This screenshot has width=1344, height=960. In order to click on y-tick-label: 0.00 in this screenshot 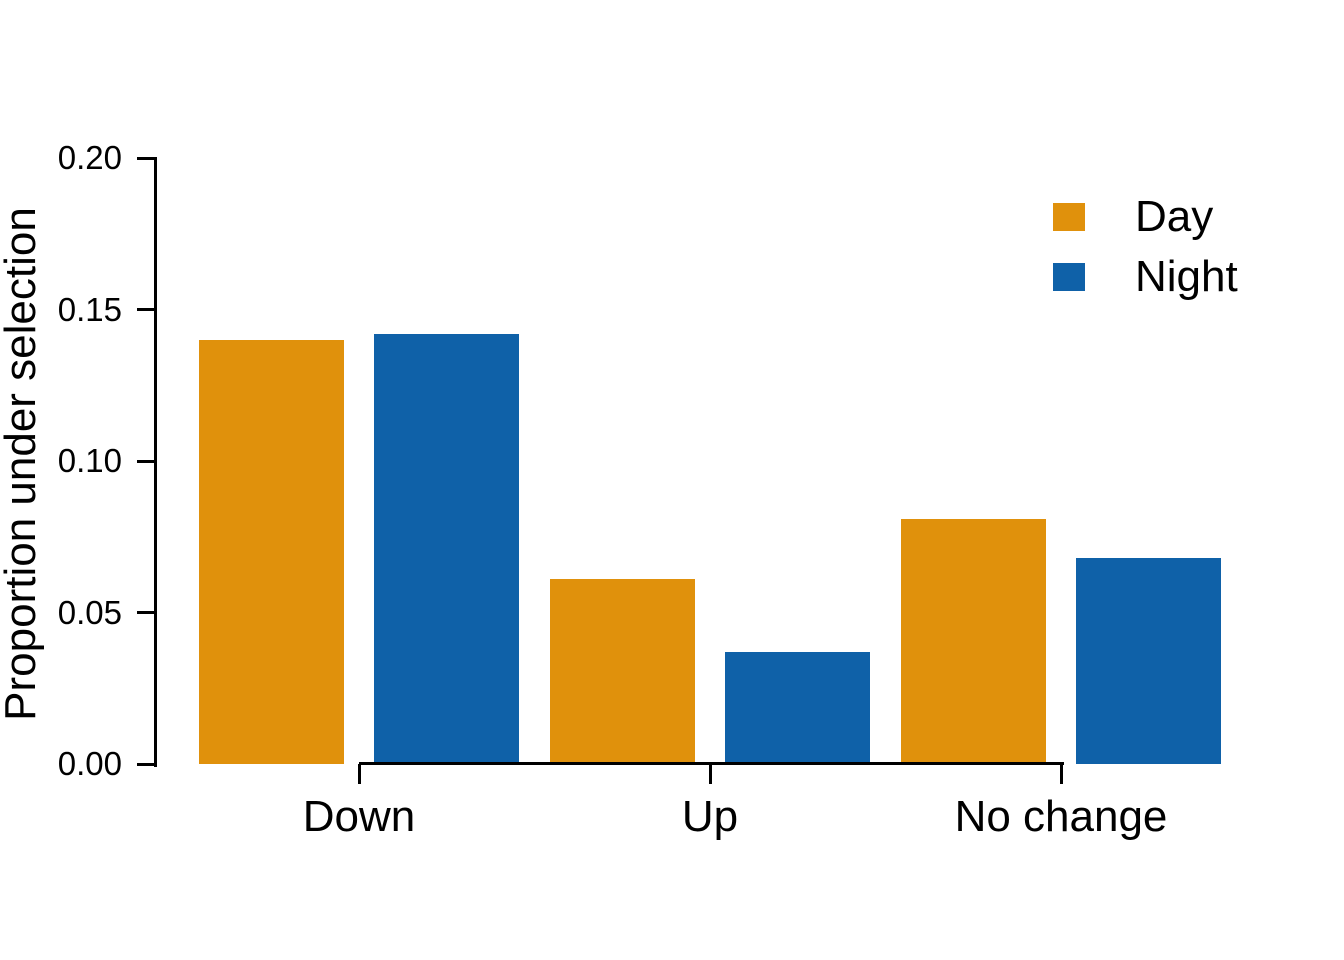, I will do `click(89, 763)`.